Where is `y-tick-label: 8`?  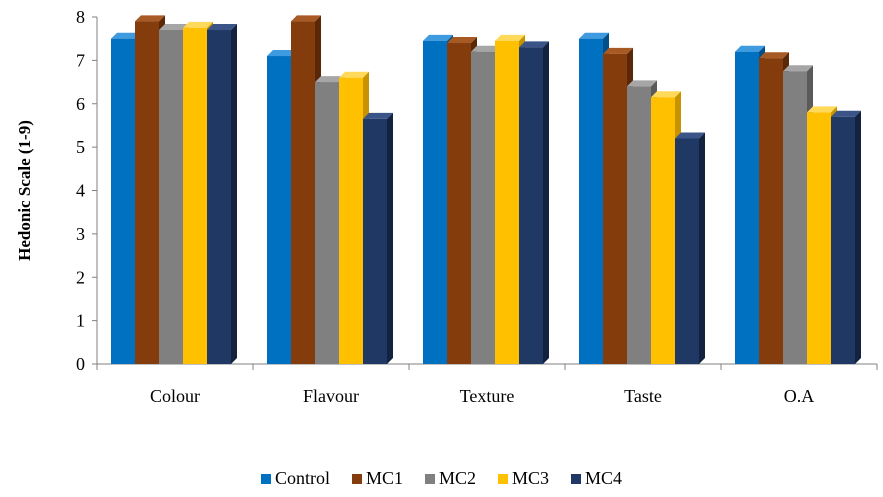
y-tick-label: 8 is located at coordinates (80, 17).